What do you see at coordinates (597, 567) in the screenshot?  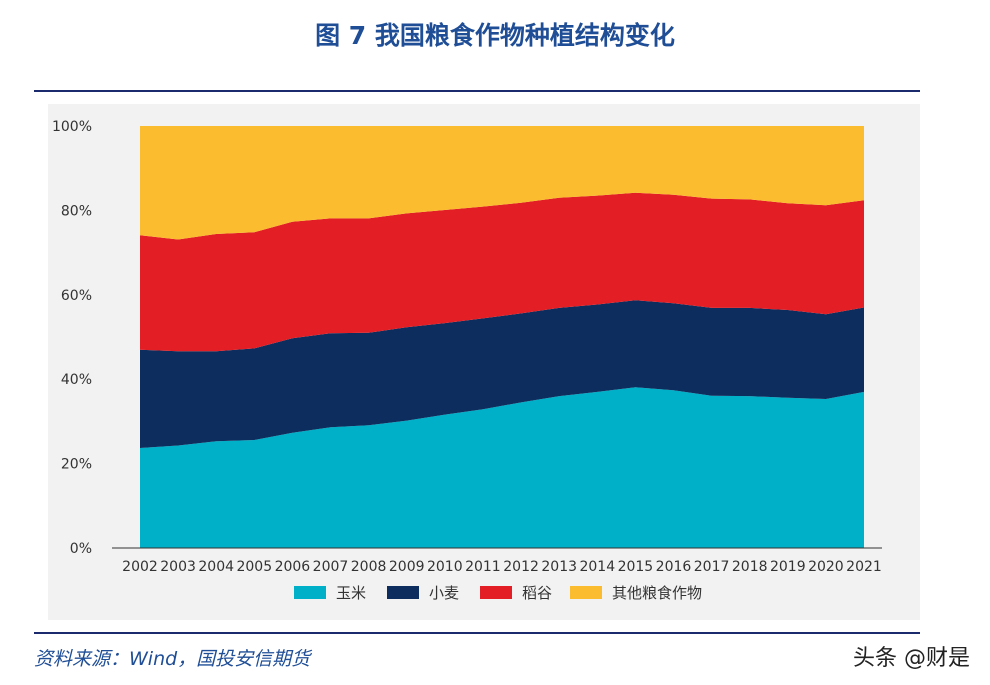 I see `x-tick-label: 2014` at bounding box center [597, 567].